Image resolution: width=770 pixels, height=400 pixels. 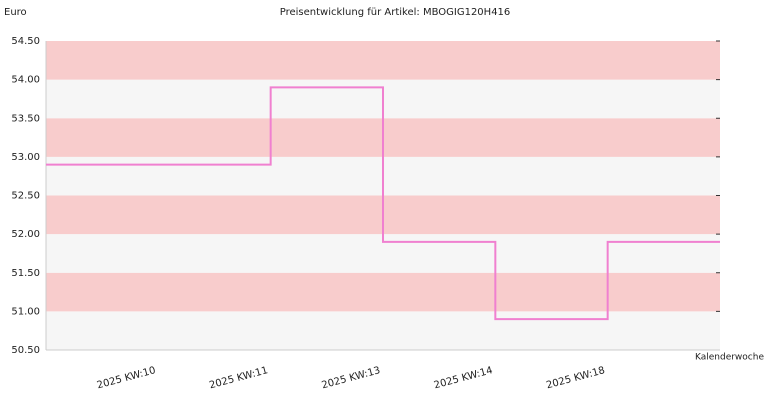 What do you see at coordinates (729, 358) in the screenshot?
I see `x-axis-label: Kalenderwoche` at bounding box center [729, 358].